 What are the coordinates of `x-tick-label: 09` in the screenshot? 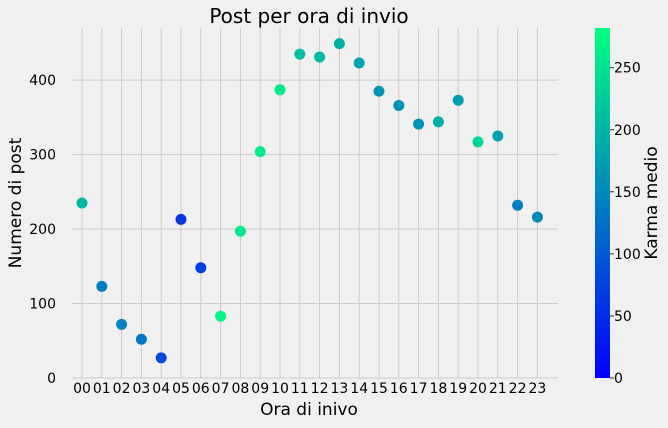 It's located at (260, 389).